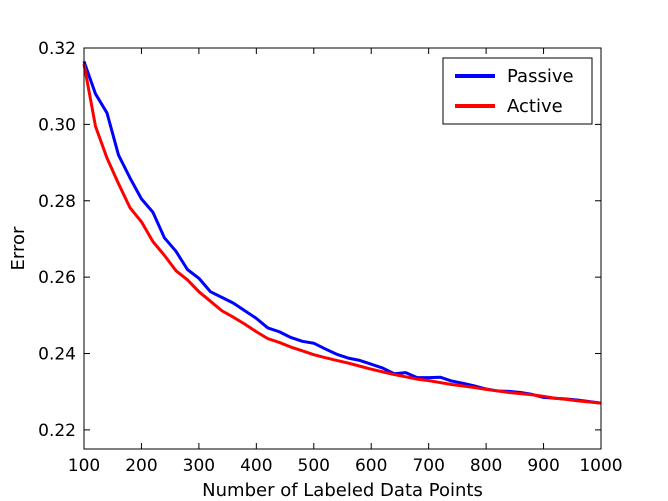 This screenshot has height=501, width=668. Describe the element at coordinates (600, 466) in the screenshot. I see `x-tick-label: 1000` at that location.